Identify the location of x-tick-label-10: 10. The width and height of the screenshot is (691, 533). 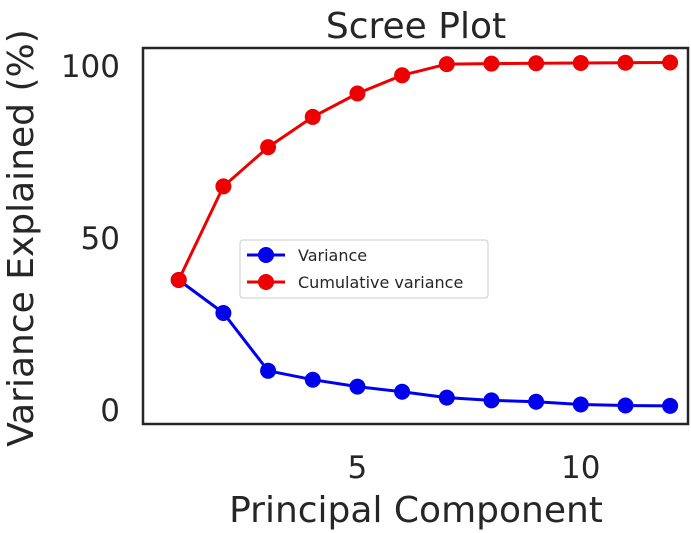
(580, 468).